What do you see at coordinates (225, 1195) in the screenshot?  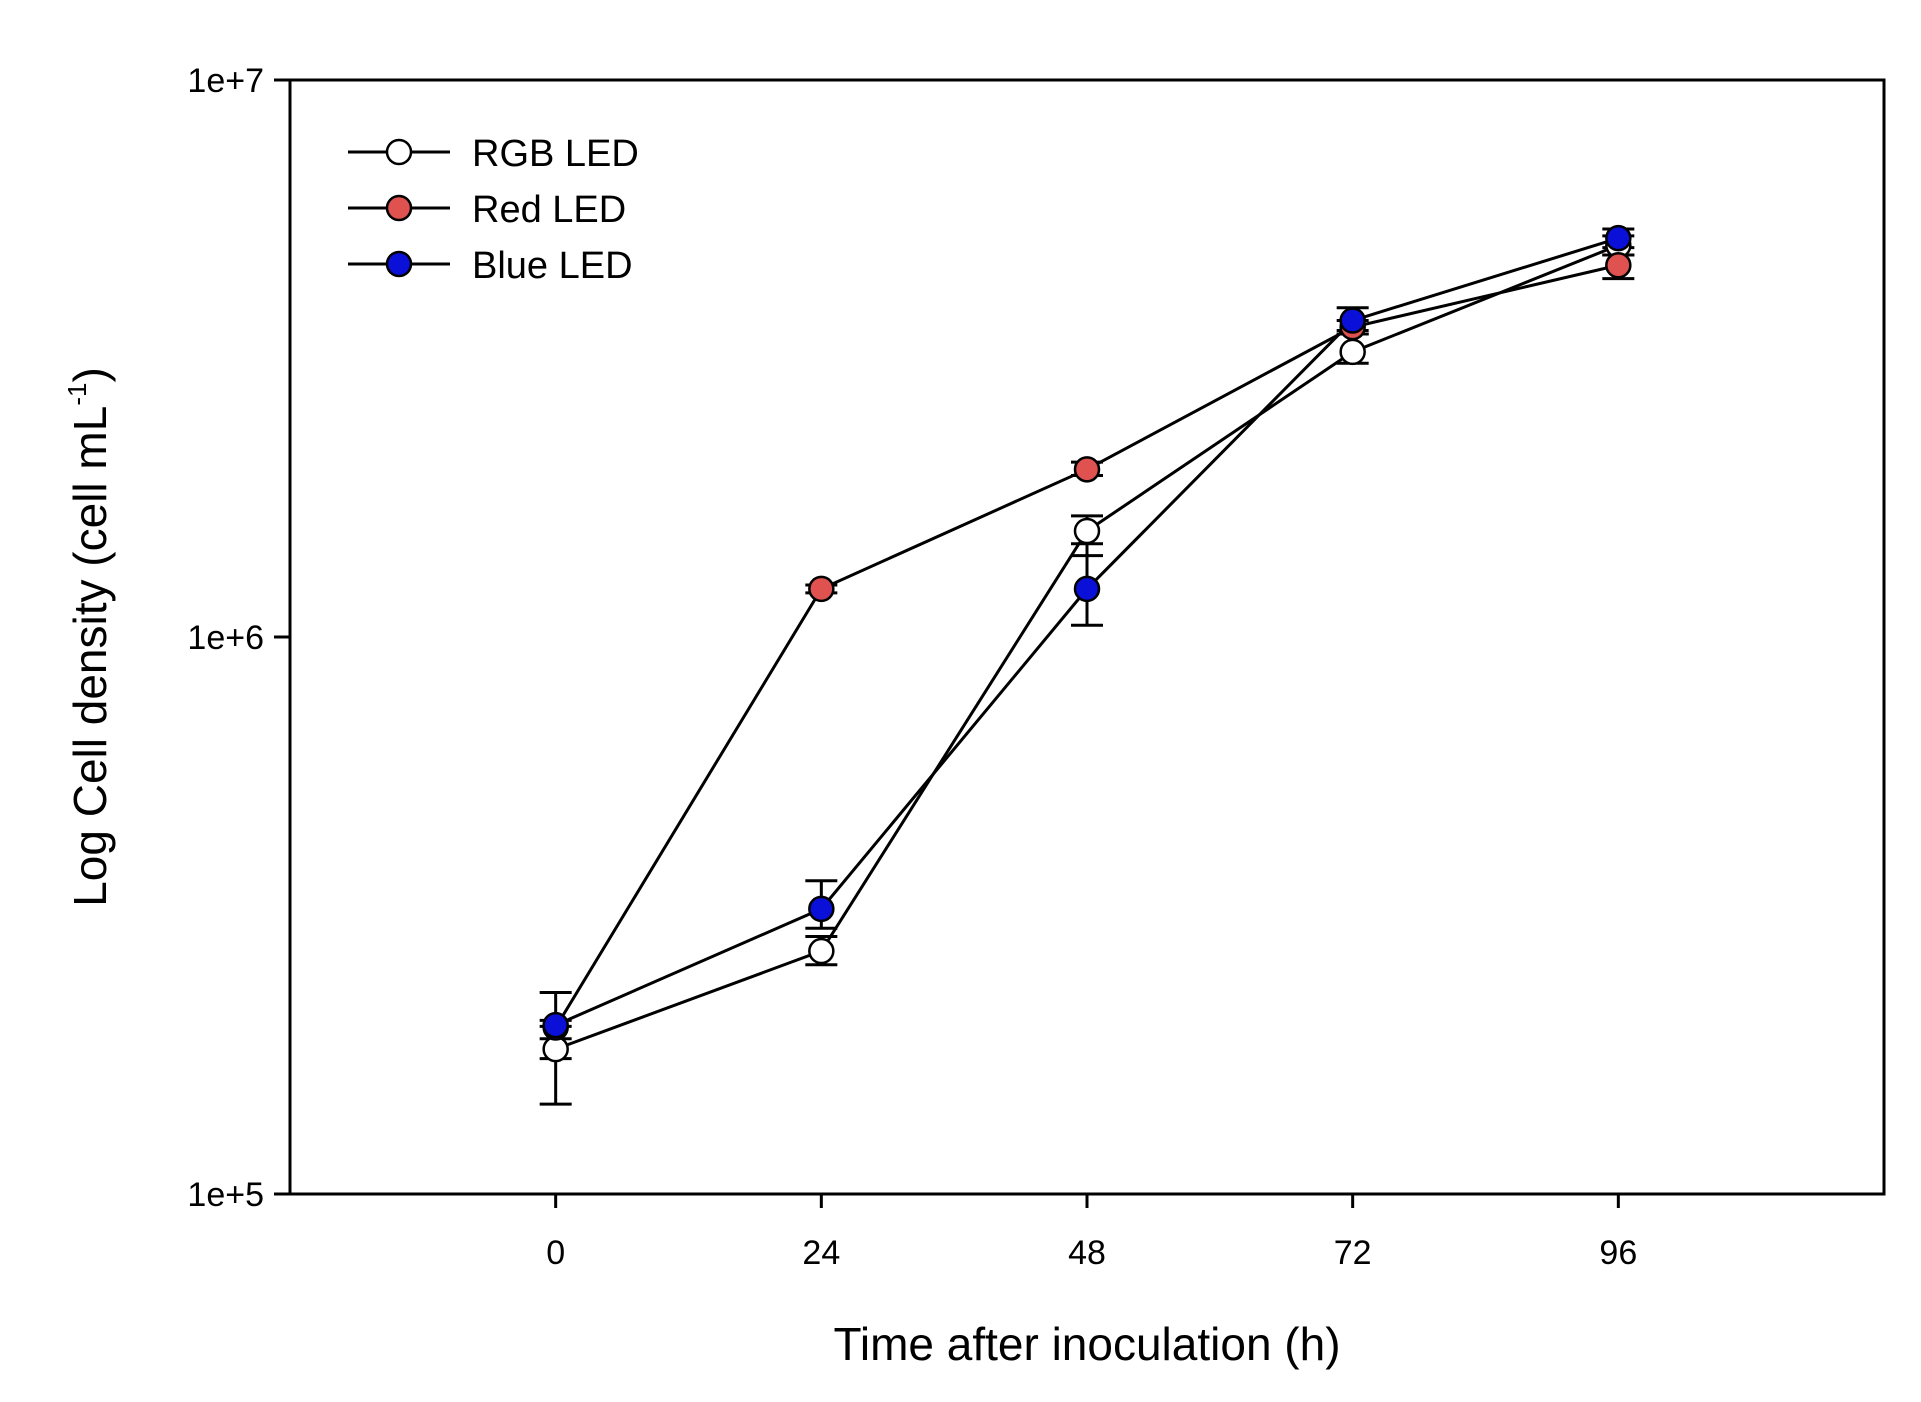 I see `y-tick-label: 1e+5` at bounding box center [225, 1195].